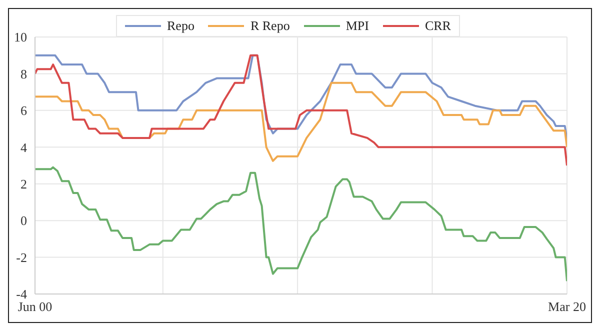 This screenshot has width=600, height=331. I want to click on x-tick-label: Mar 20, so click(567, 306).